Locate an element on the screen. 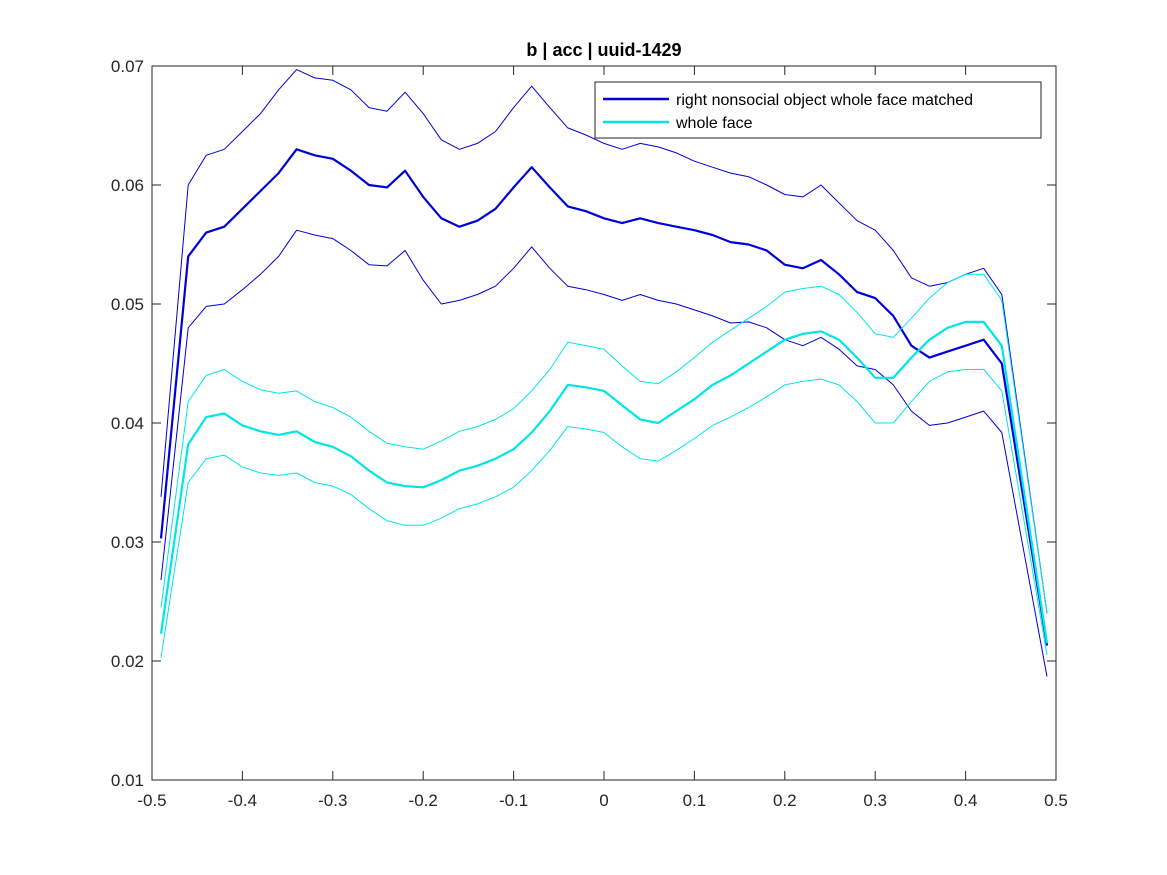 Image resolution: width=1167 pixels, height=875 pixels. x-tick-label: -0.1 is located at coordinates (513, 800).